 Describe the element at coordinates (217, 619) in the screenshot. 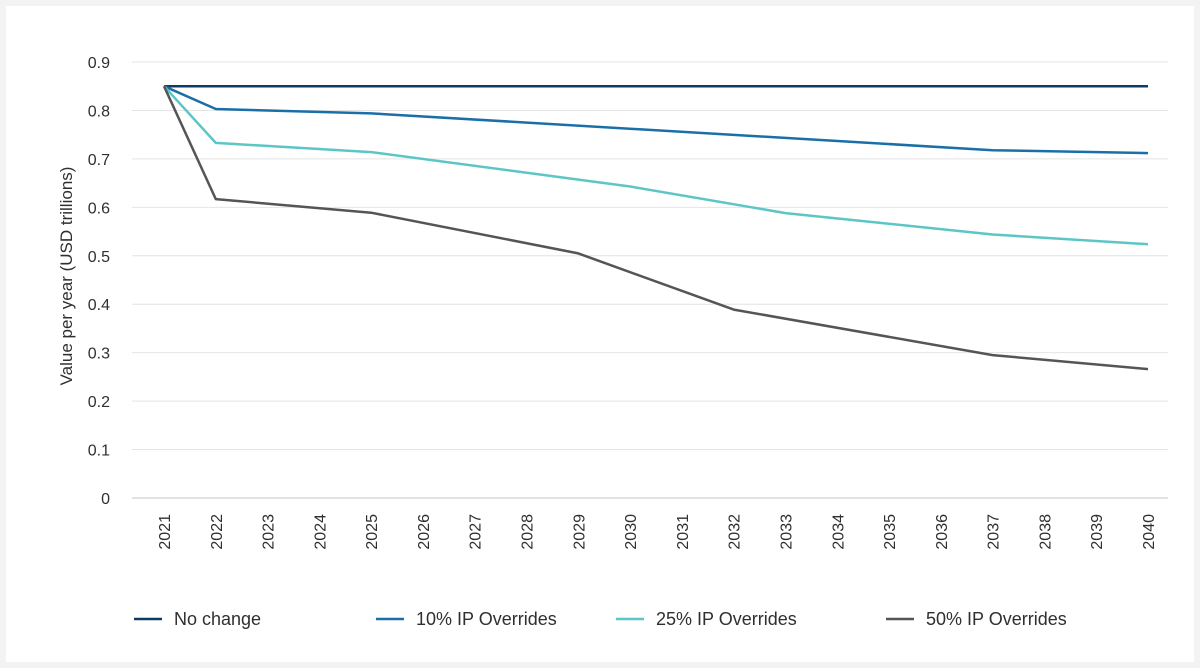

I see `legend-label: No change` at that location.